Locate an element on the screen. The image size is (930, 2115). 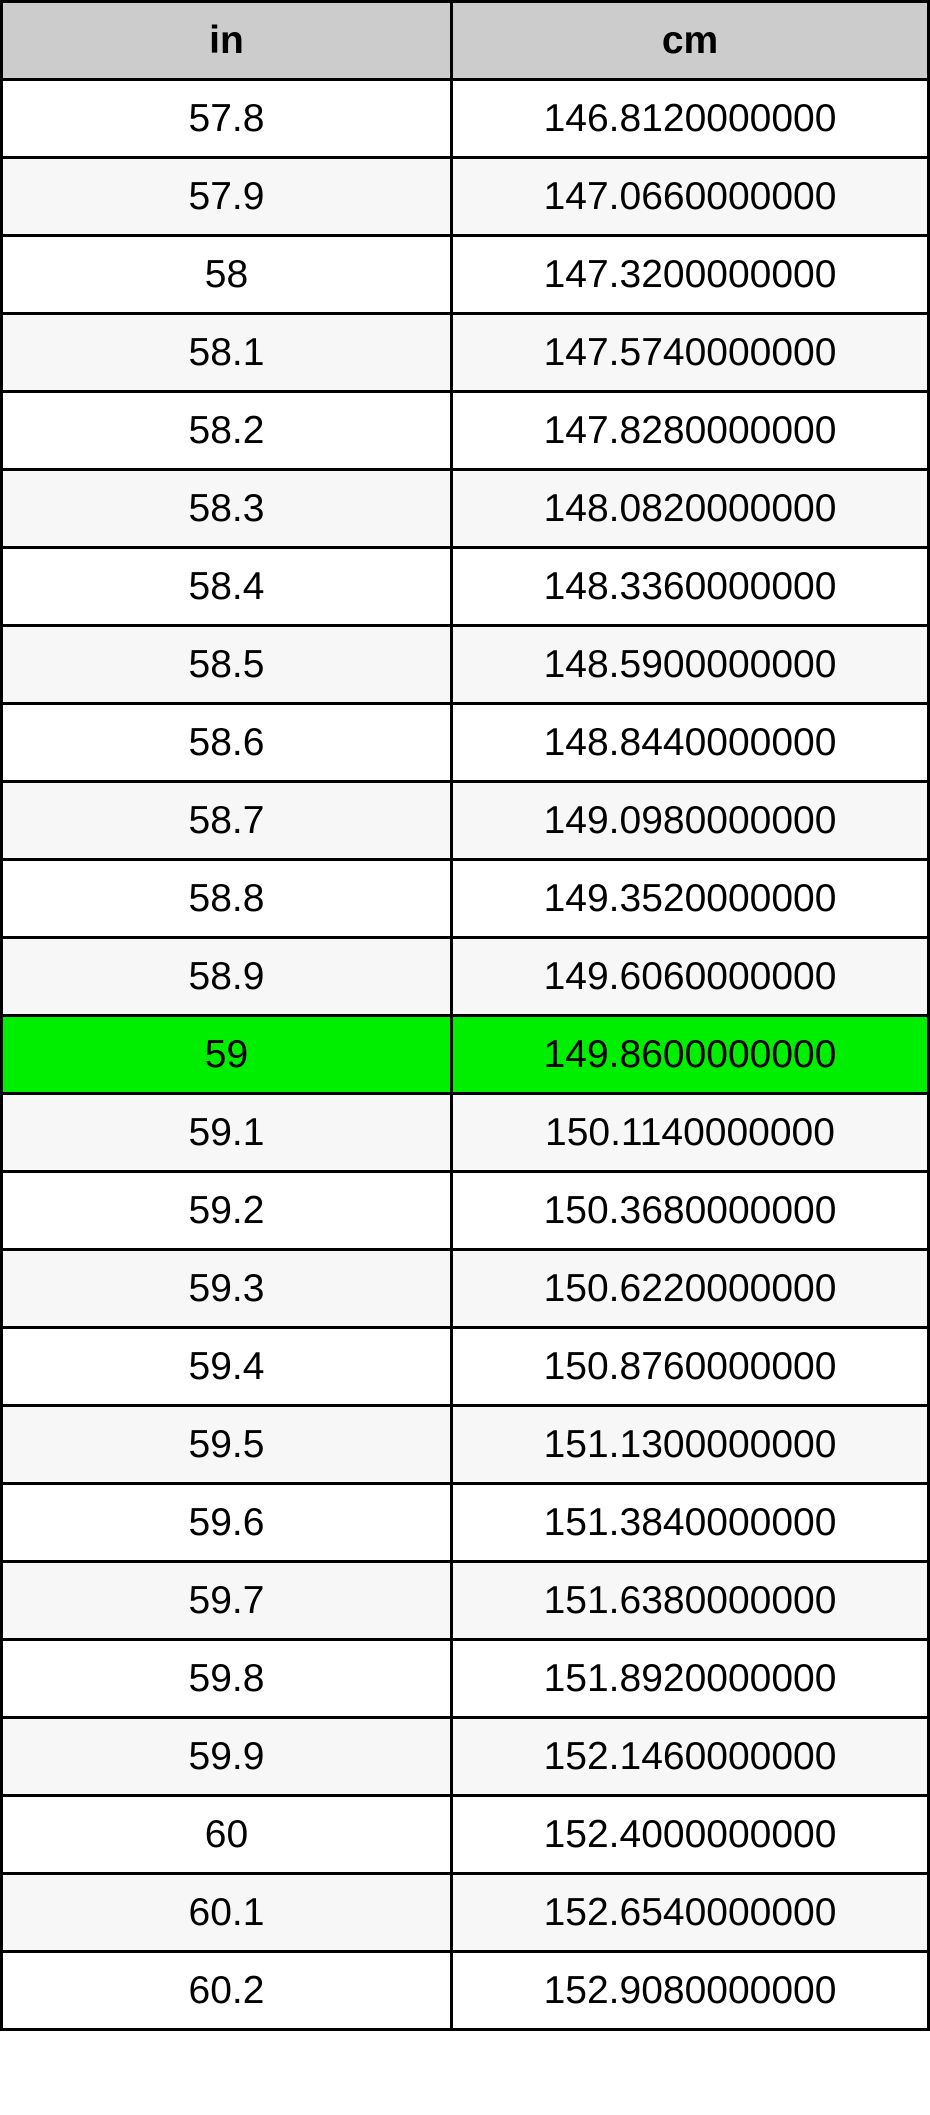
table-row: 59.5 151.1300000000 is located at coordinates (465, 1444).